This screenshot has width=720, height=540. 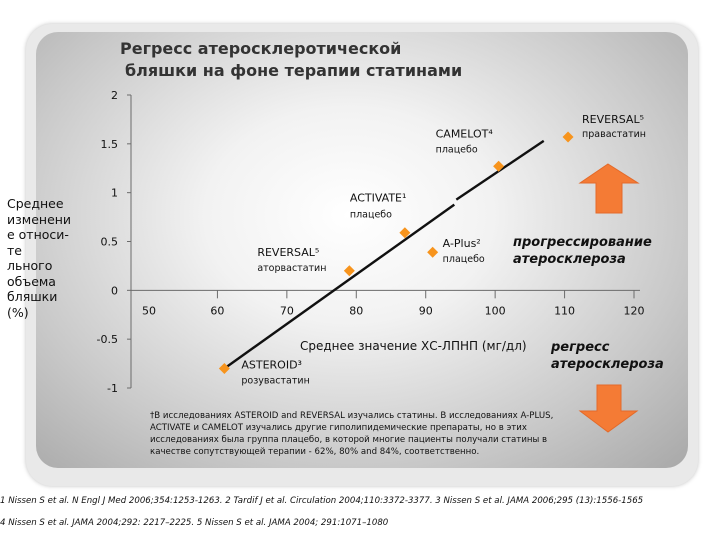 What do you see at coordinates (114, 193) in the screenshot?
I see `y-tick-label: 1` at bounding box center [114, 193].